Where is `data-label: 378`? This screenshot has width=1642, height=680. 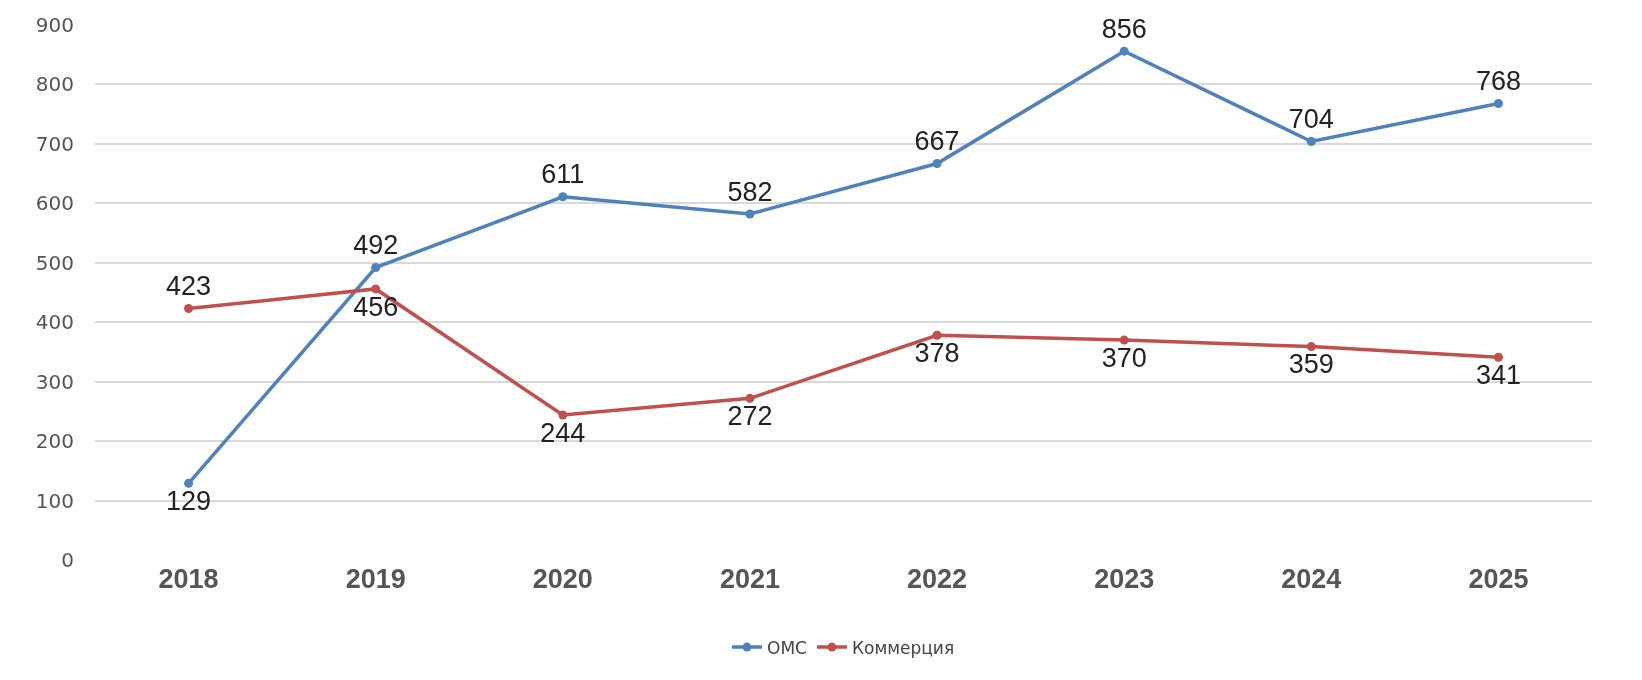 data-label: 378 is located at coordinates (937, 353).